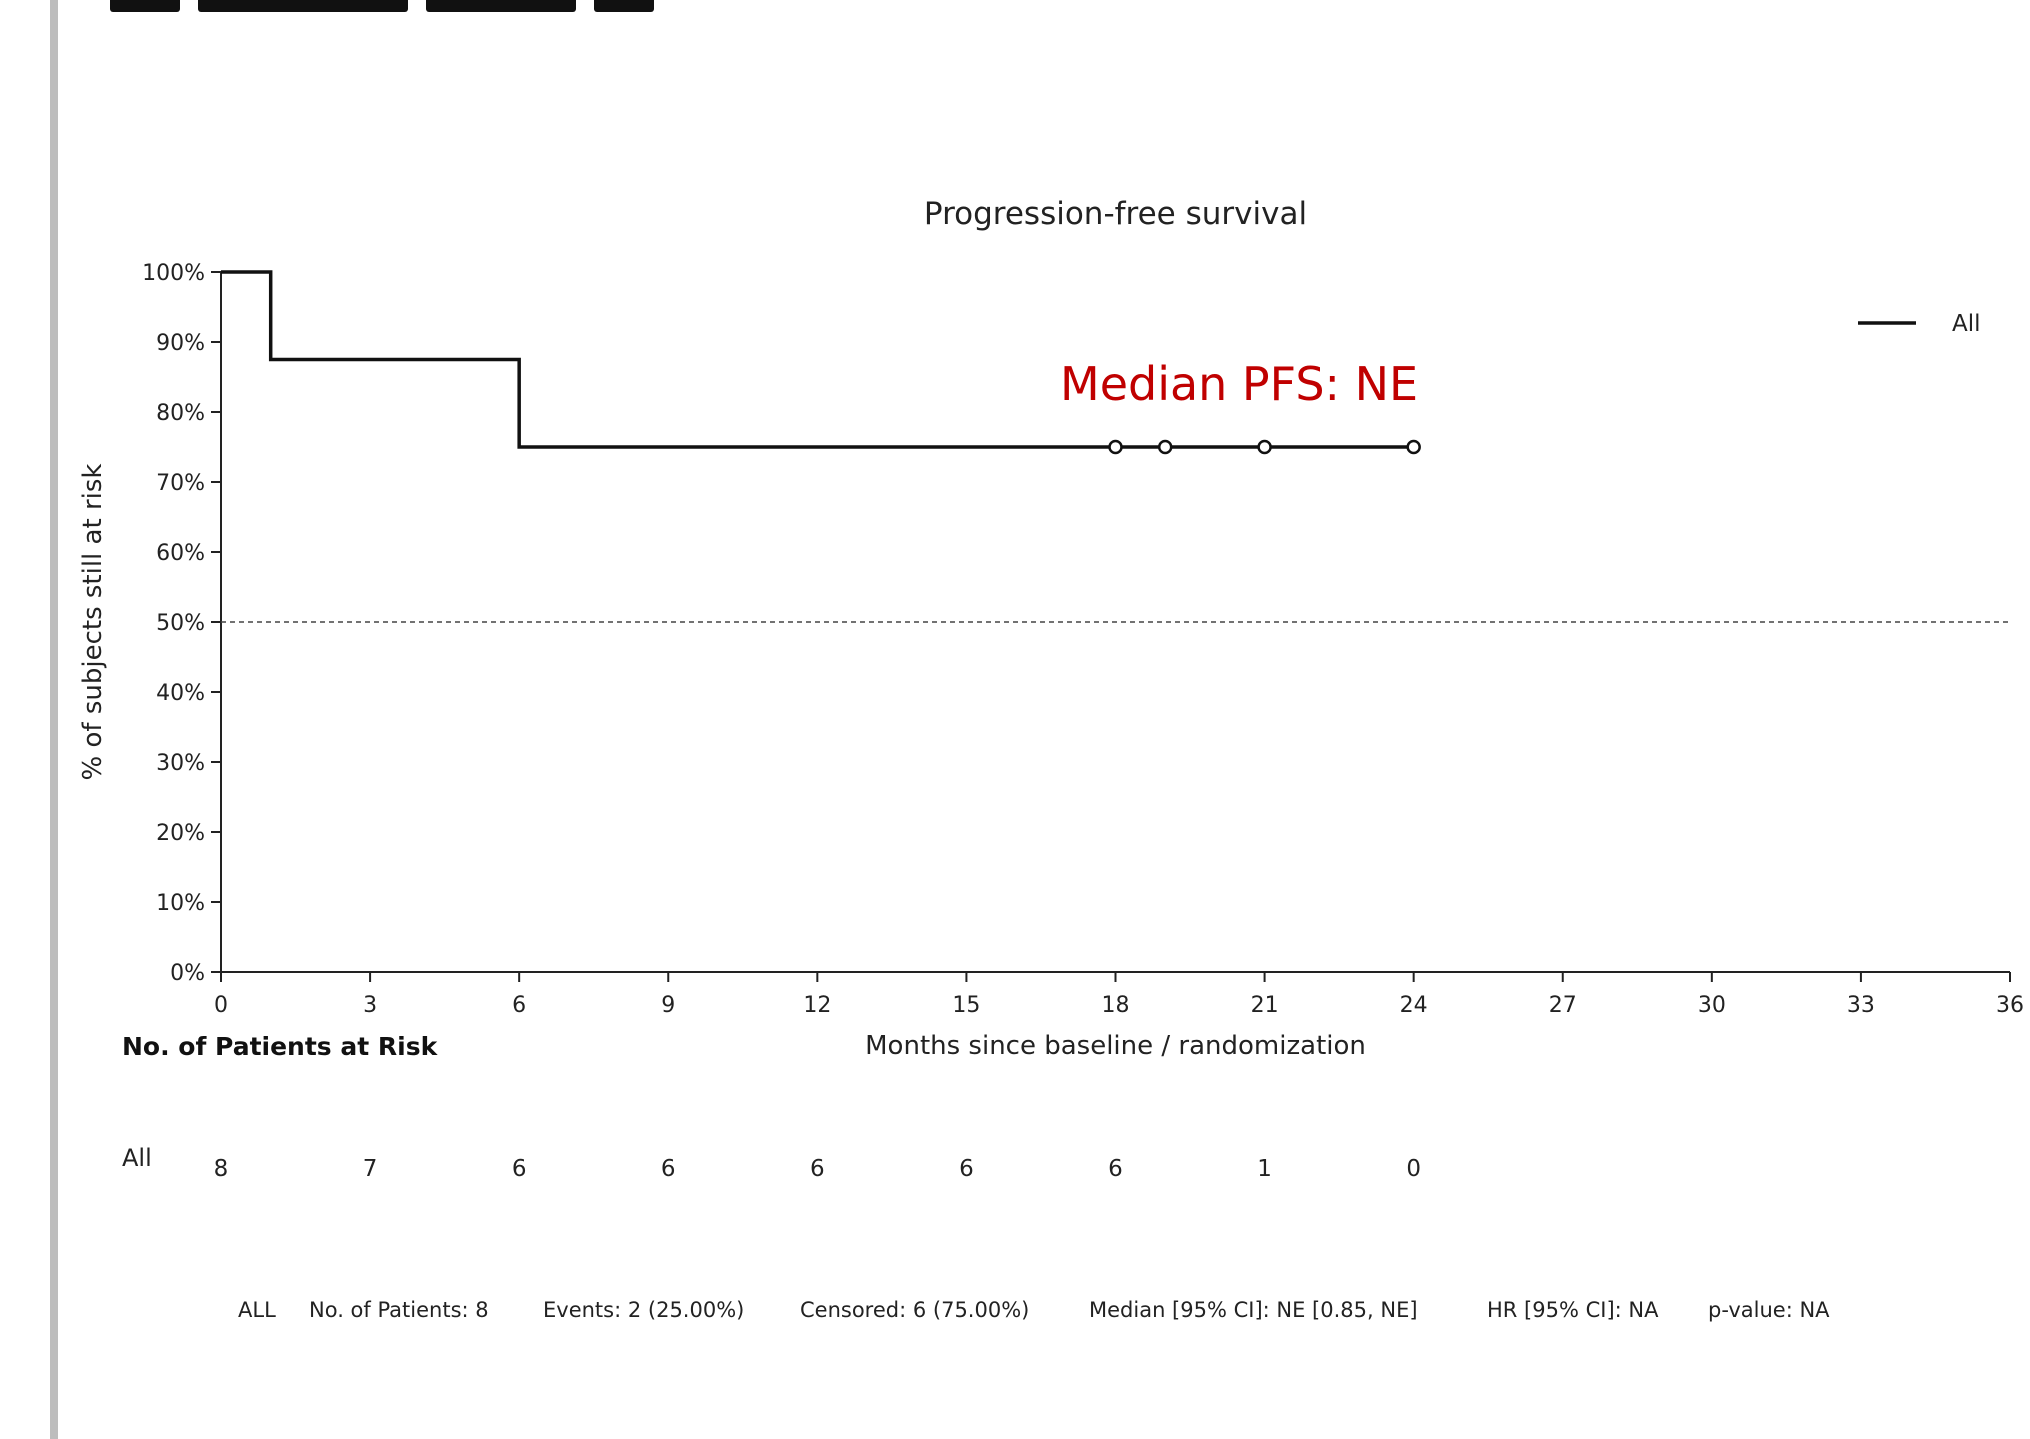 This screenshot has height=1439, width=2030. What do you see at coordinates (1265, 1005) in the screenshot?
I see `x-tick-label: 21` at bounding box center [1265, 1005].